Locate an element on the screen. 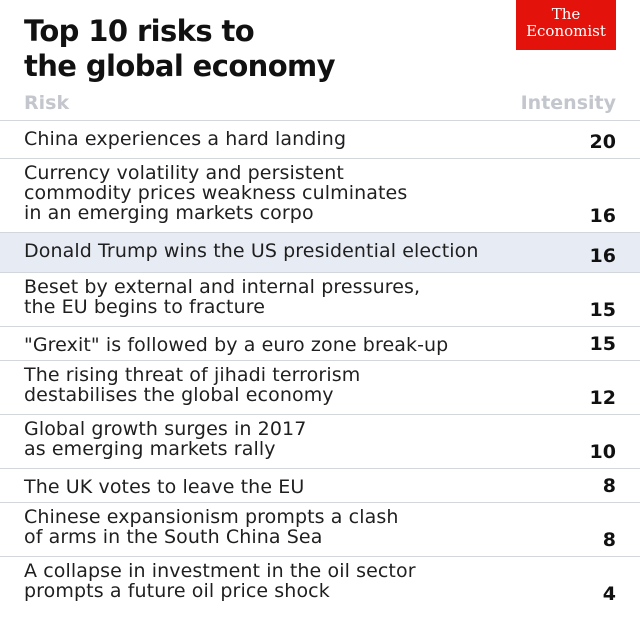  risk-label-line: The UK votes to leave the EU is located at coordinates (164, 487).